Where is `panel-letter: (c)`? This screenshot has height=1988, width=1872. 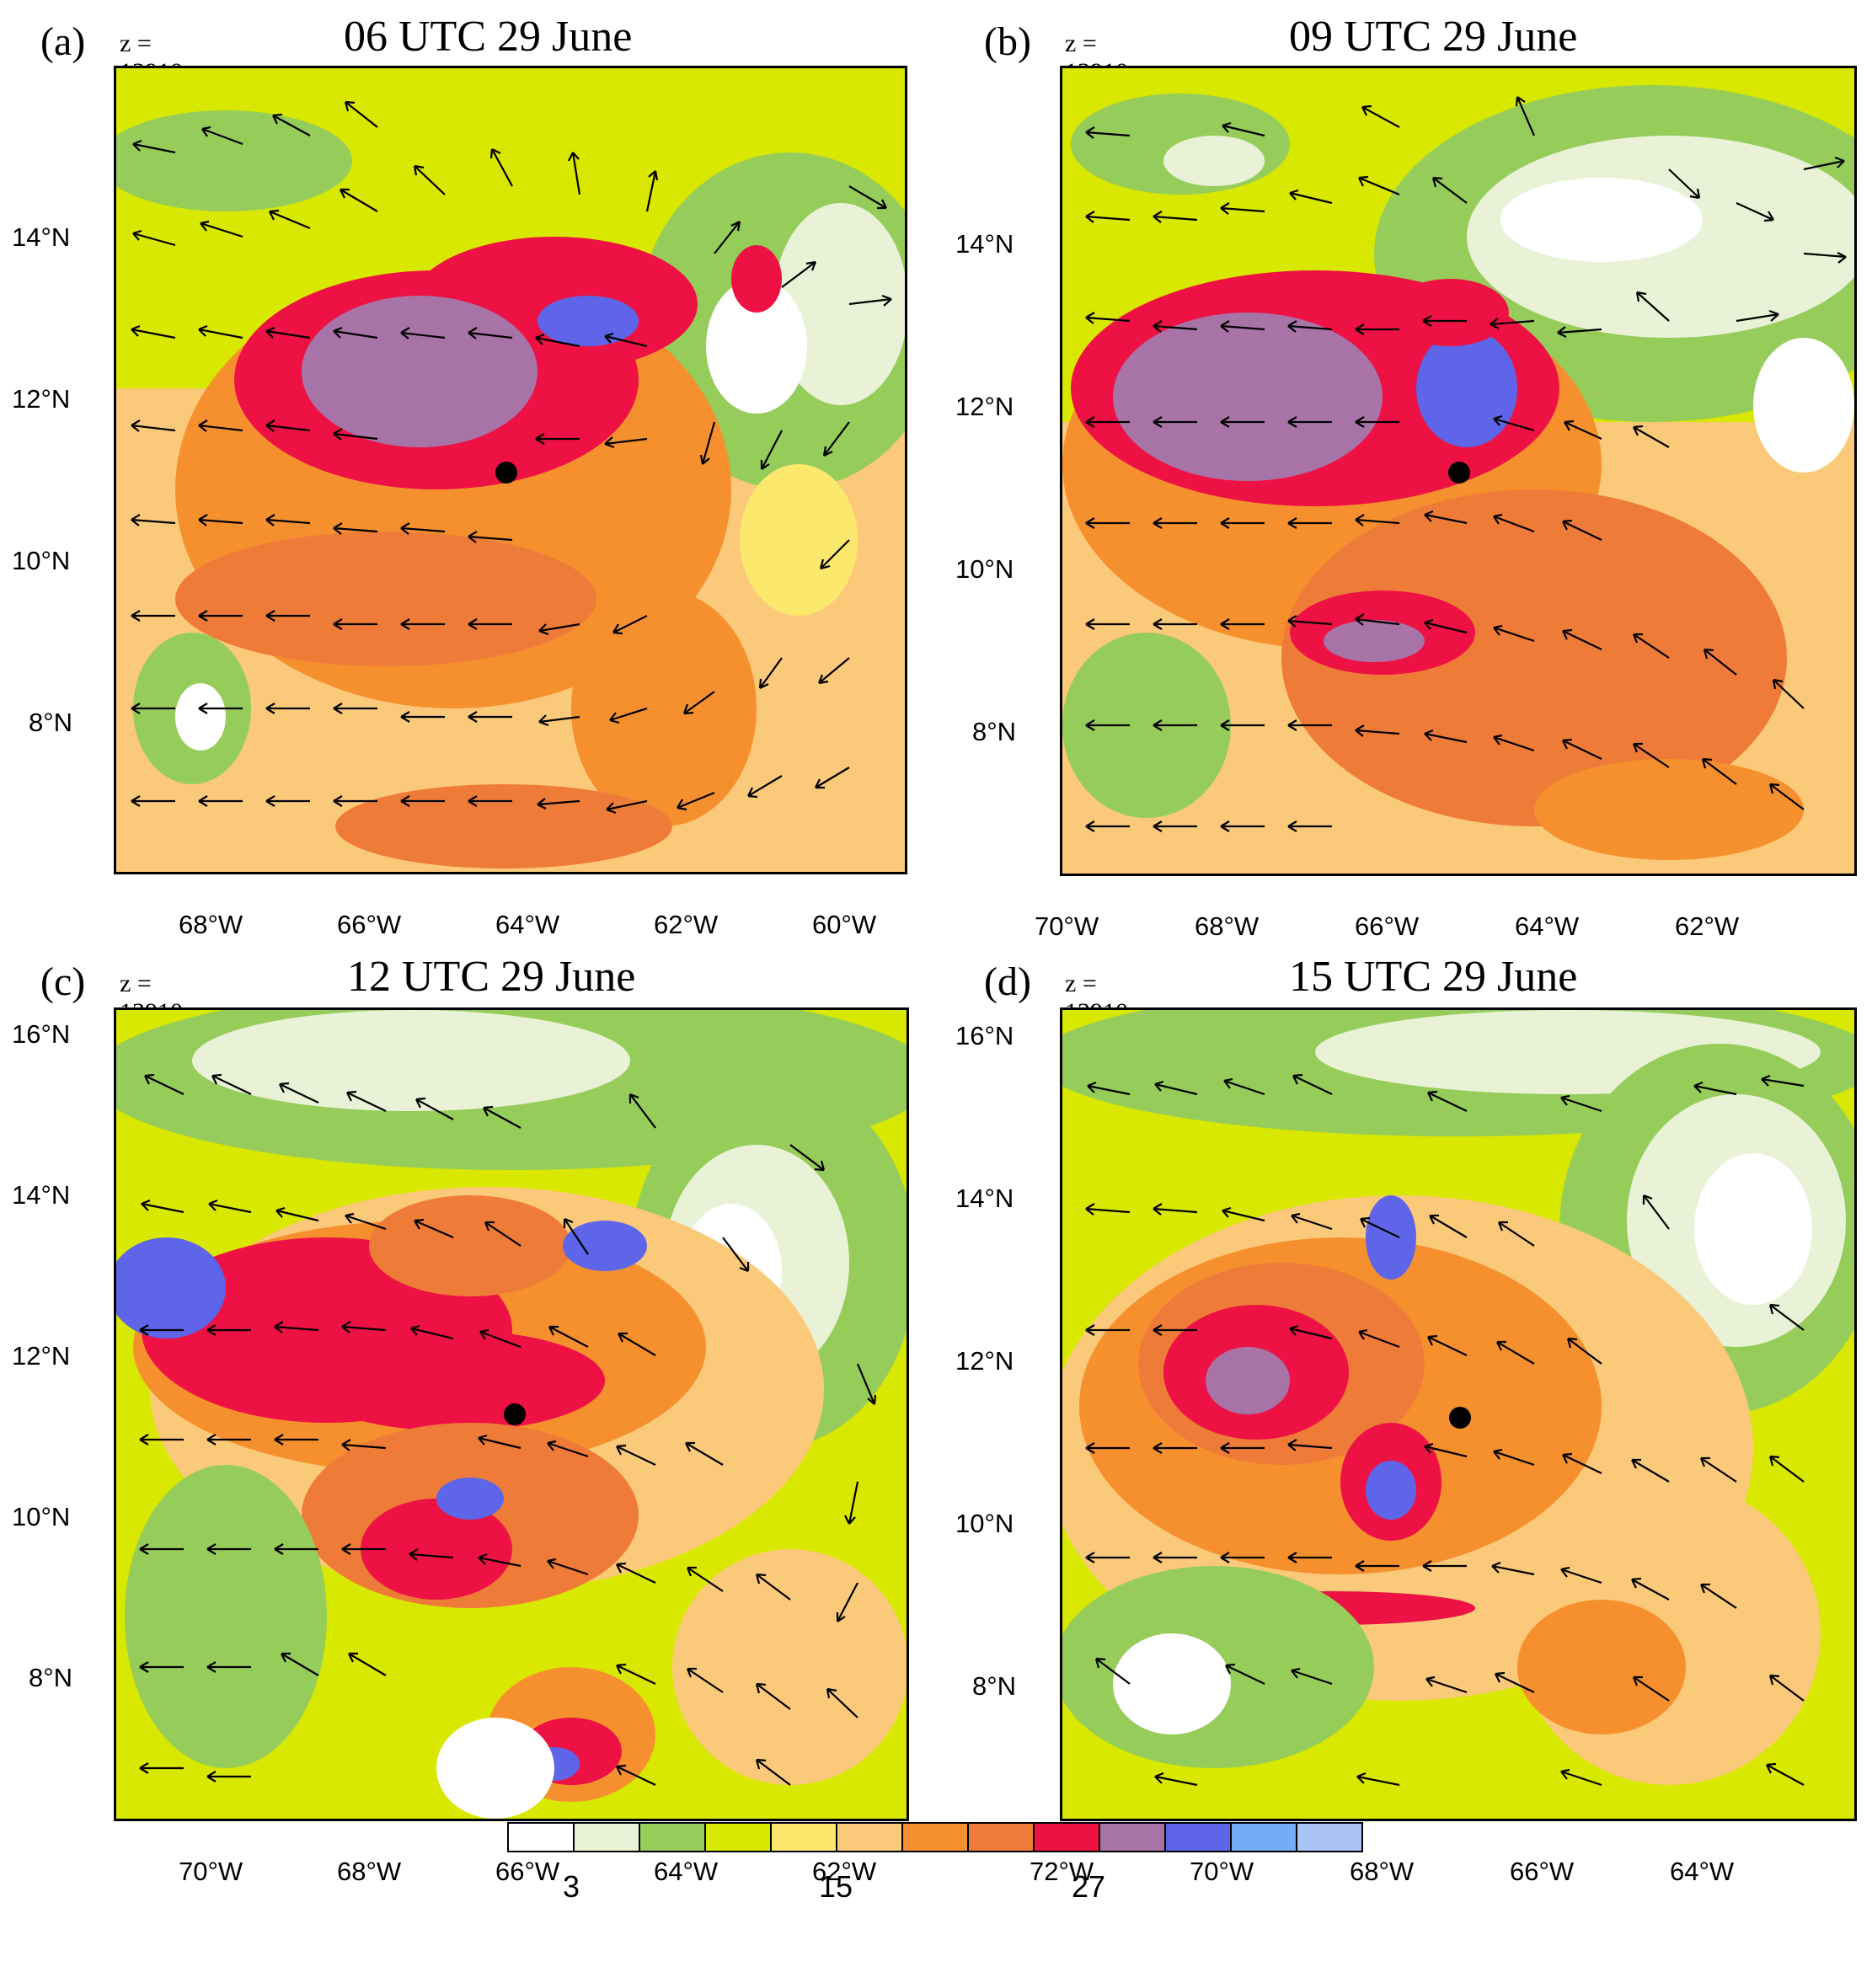 panel-letter: (c) is located at coordinates (63, 981).